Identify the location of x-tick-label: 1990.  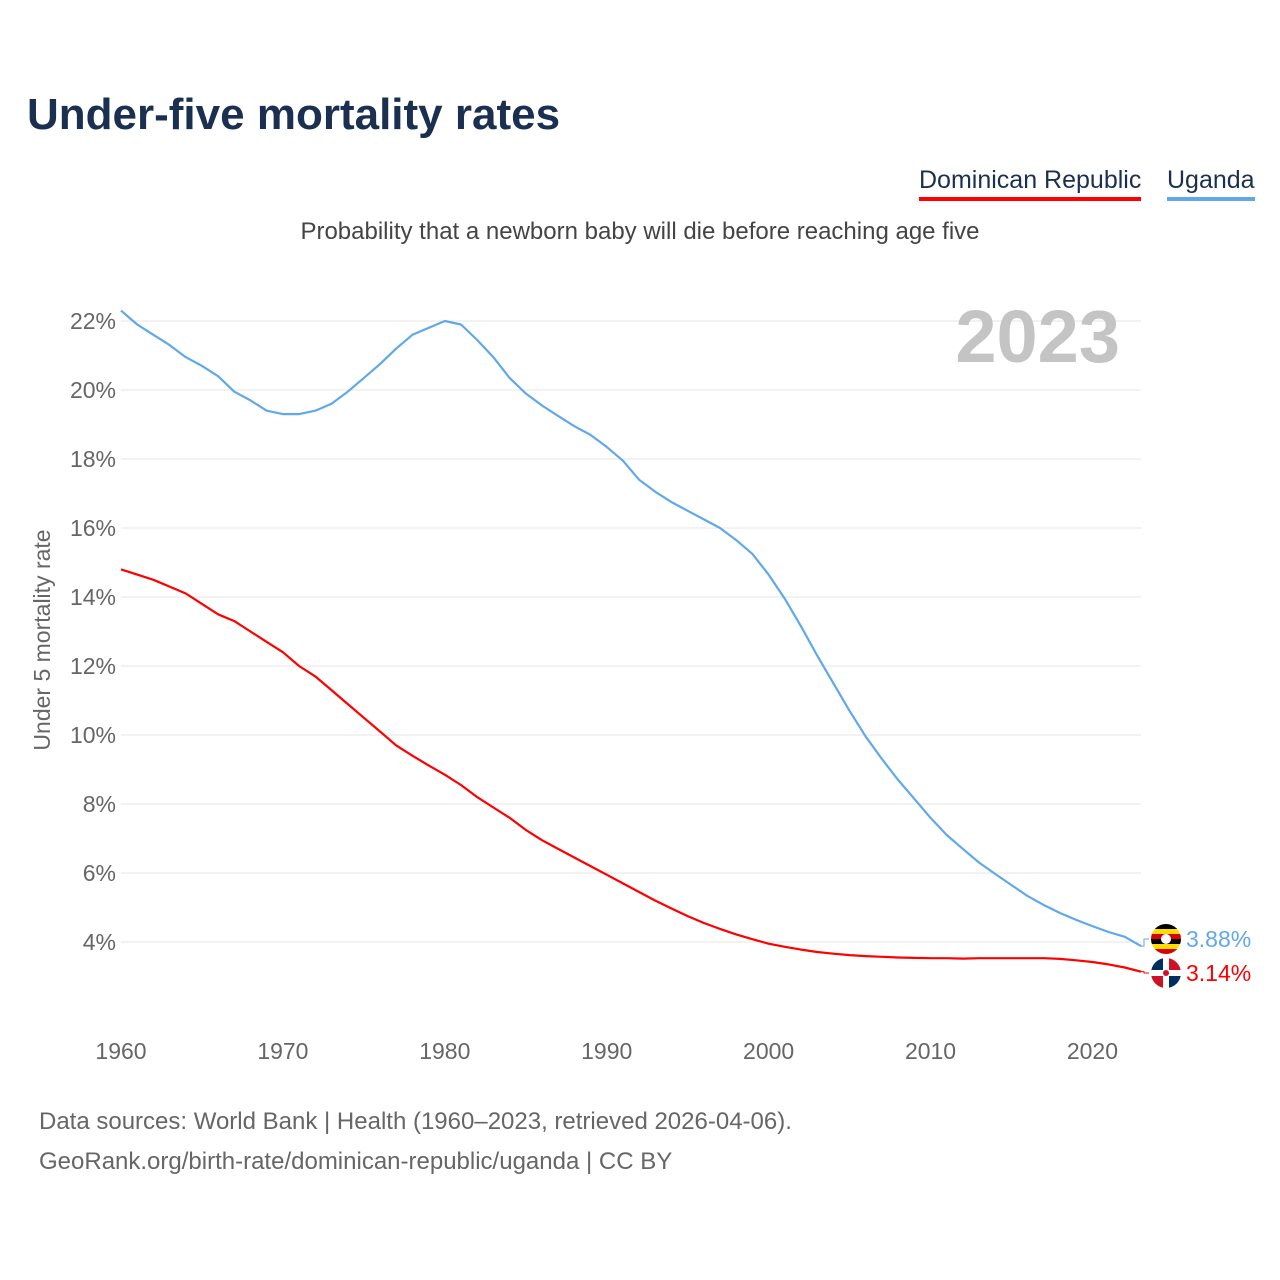
(606, 1051).